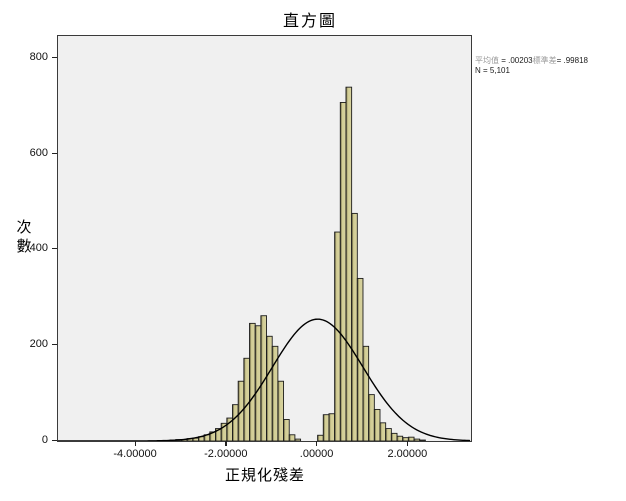 The width and height of the screenshot is (626, 501). I want to click on x-tick-label: -4.00000, so click(135, 454).